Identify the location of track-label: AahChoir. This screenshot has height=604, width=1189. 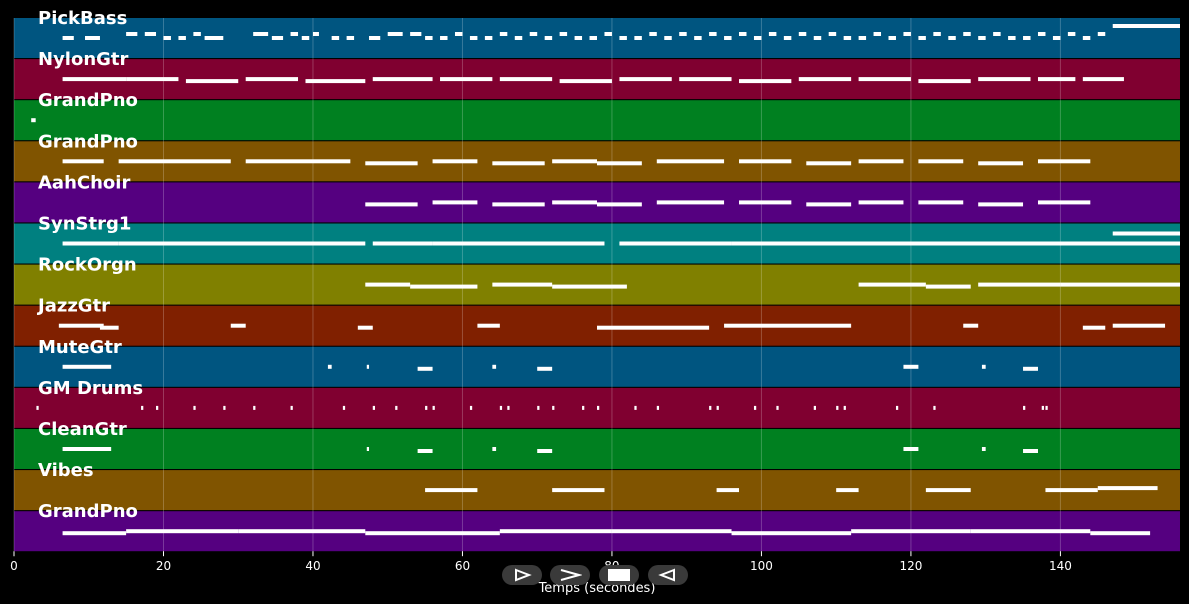
(84, 182).